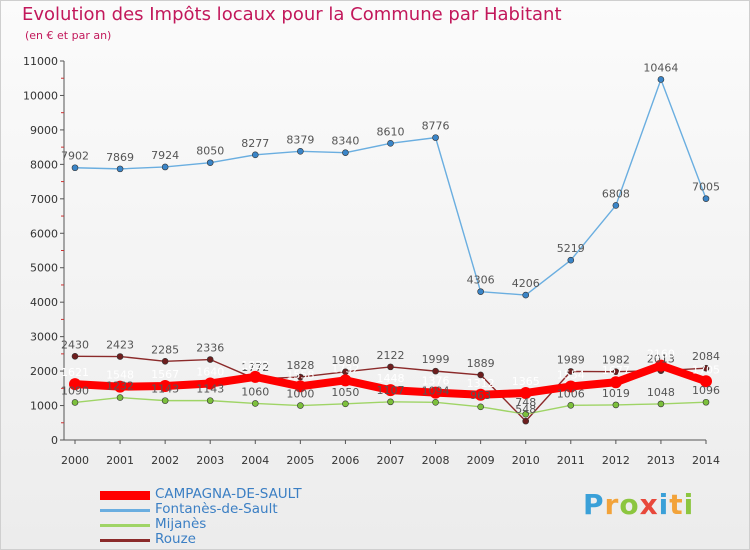 The width and height of the screenshot is (750, 550). I want to click on x-tick-label: 2012, so click(616, 460).